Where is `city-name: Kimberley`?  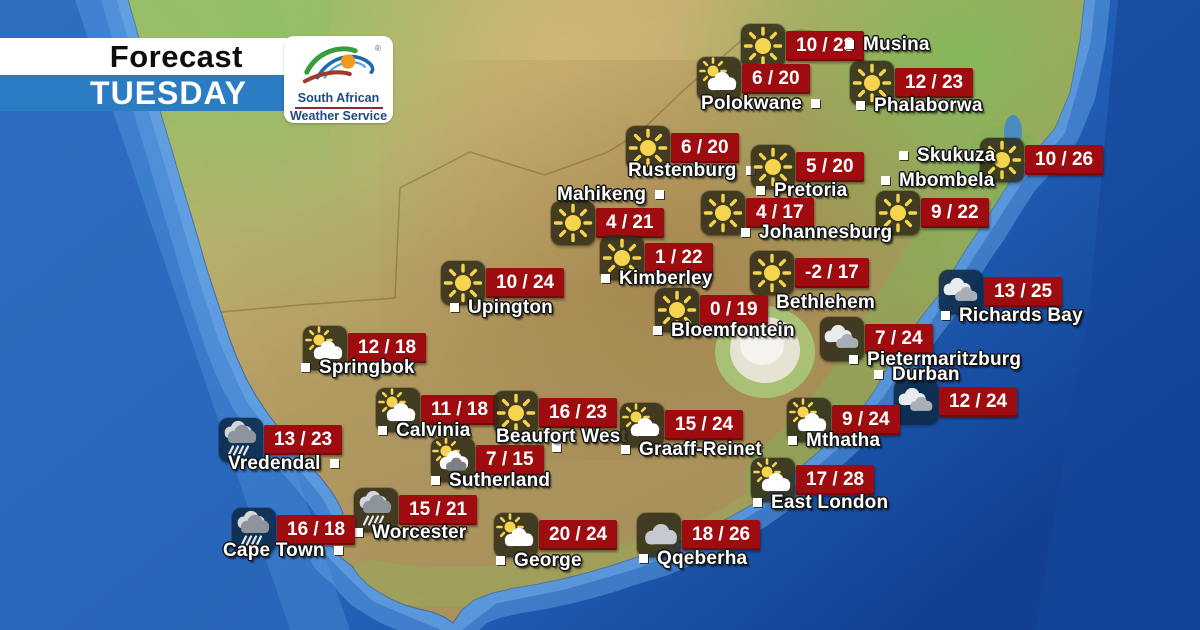
city-name: Kimberley is located at coordinates (666, 278).